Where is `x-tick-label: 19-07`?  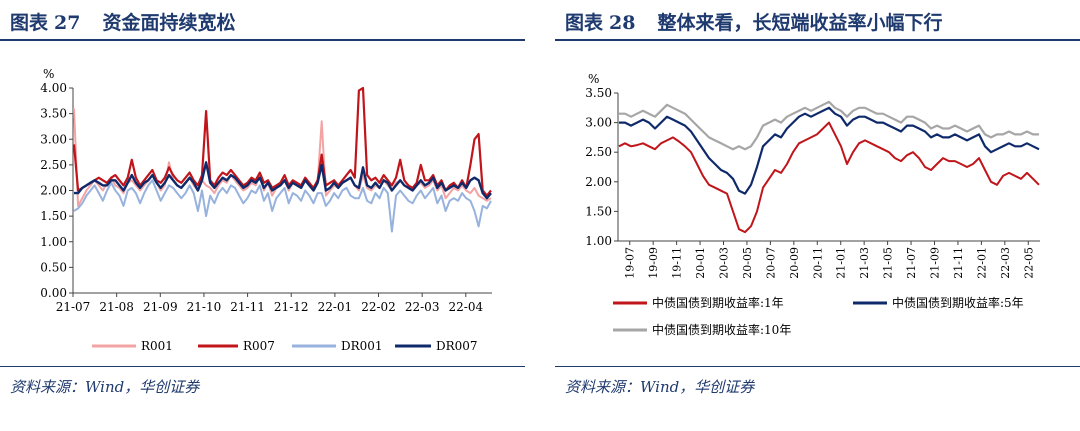
x-tick-label: 19-07 is located at coordinates (630, 263).